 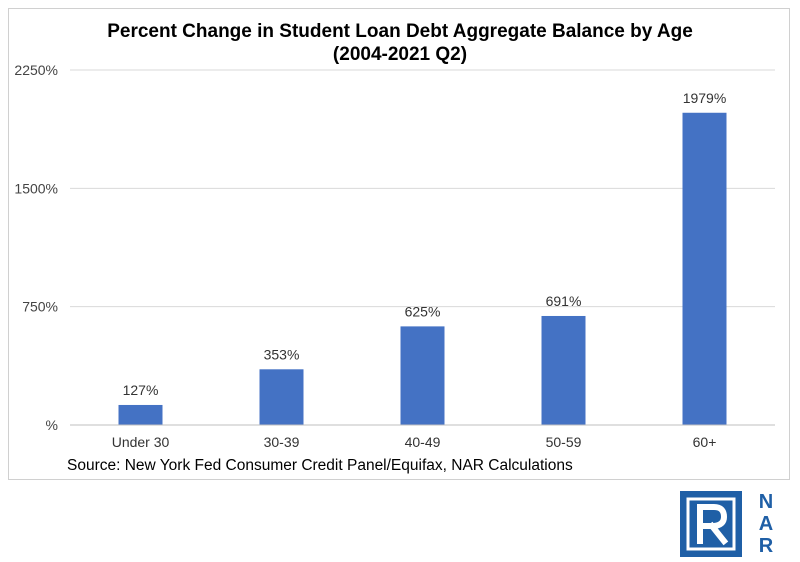 What do you see at coordinates (423, 442) in the screenshot?
I see `x-tick-label: 40-49` at bounding box center [423, 442].